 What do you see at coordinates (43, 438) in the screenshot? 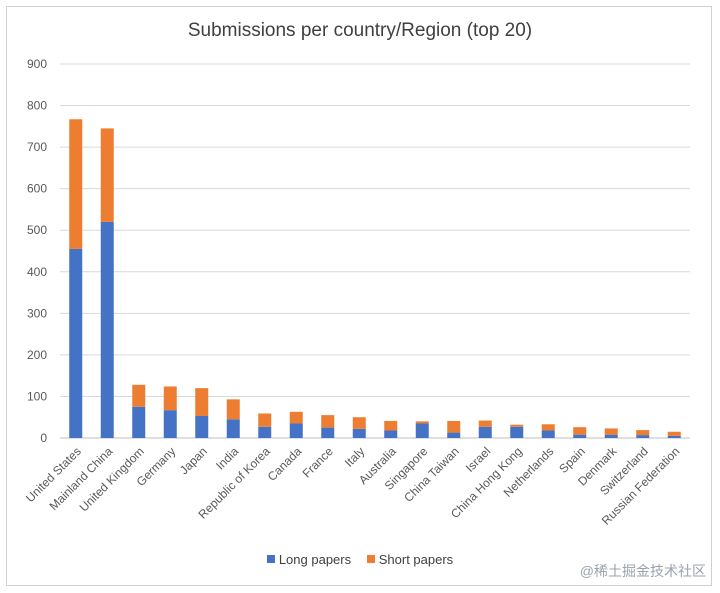
I see `y-tick-label: 0` at bounding box center [43, 438].